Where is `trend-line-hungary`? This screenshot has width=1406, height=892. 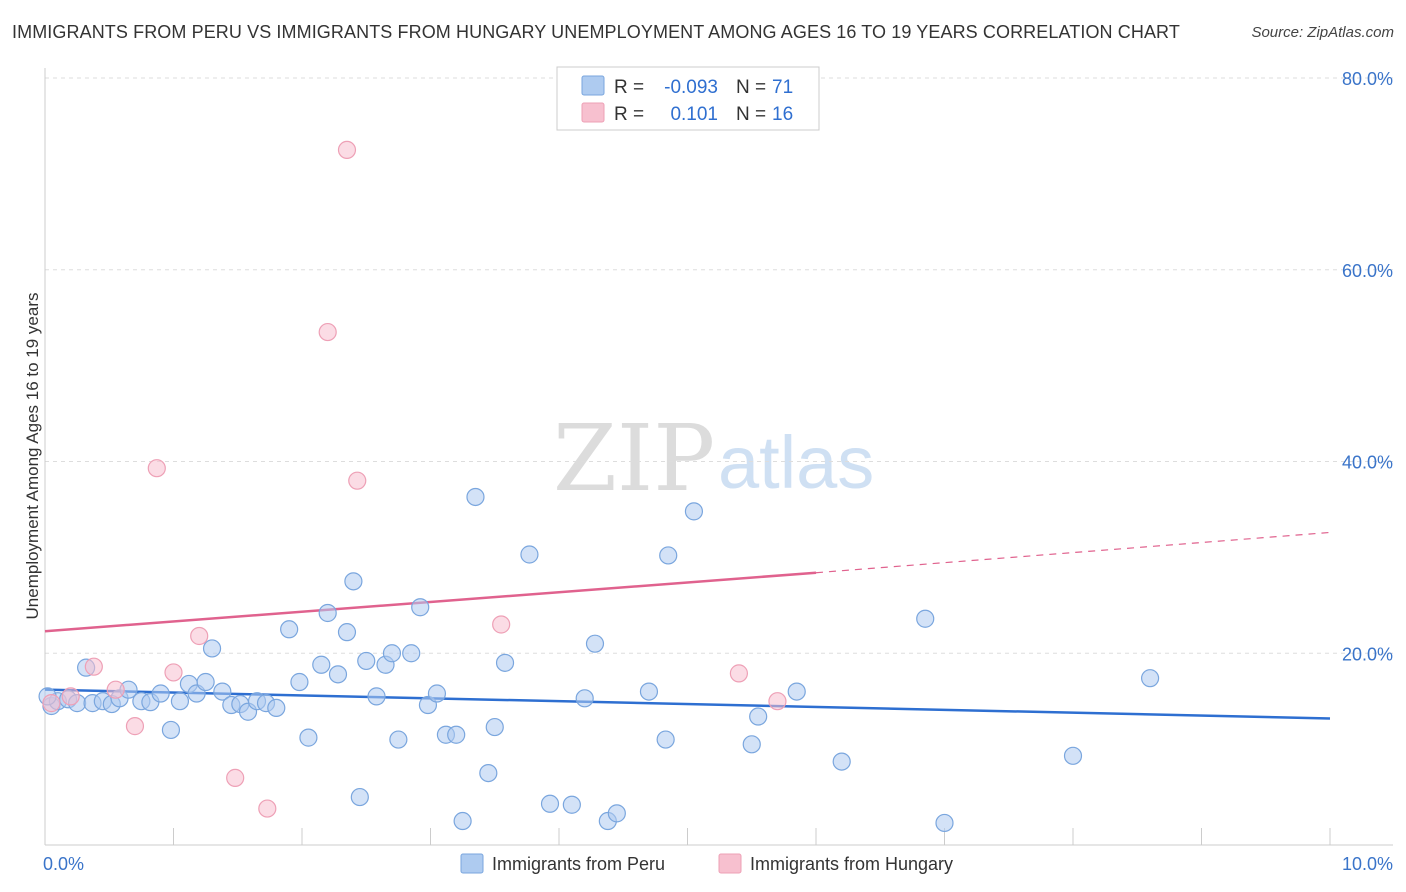 trend-line-hungary is located at coordinates (430, 602).